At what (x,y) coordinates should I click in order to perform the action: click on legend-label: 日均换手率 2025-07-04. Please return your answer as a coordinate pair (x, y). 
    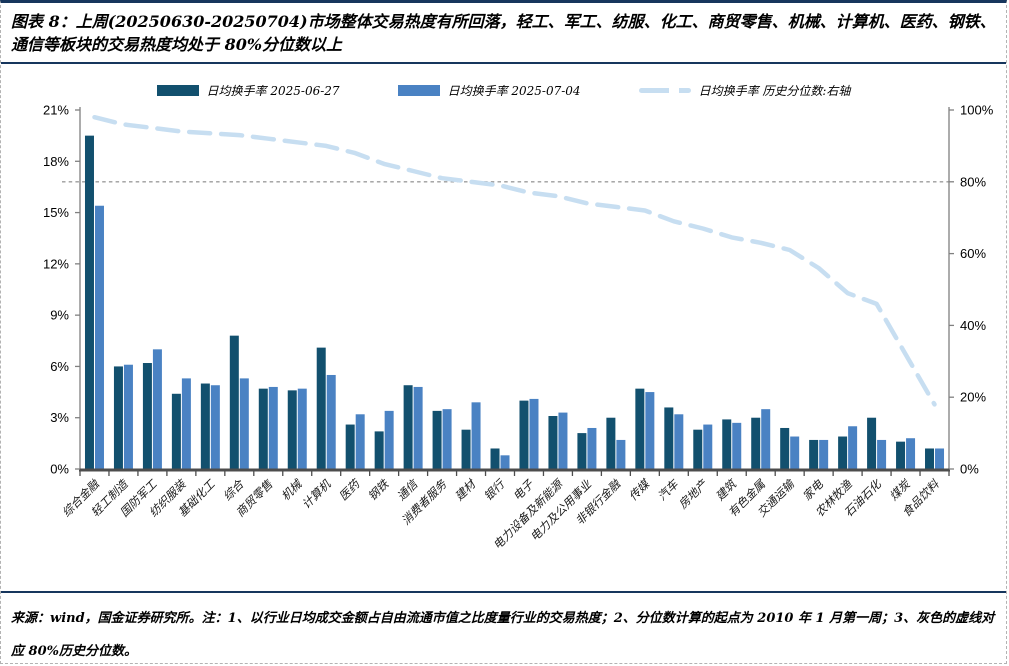
    Looking at the image, I should click on (514, 91).